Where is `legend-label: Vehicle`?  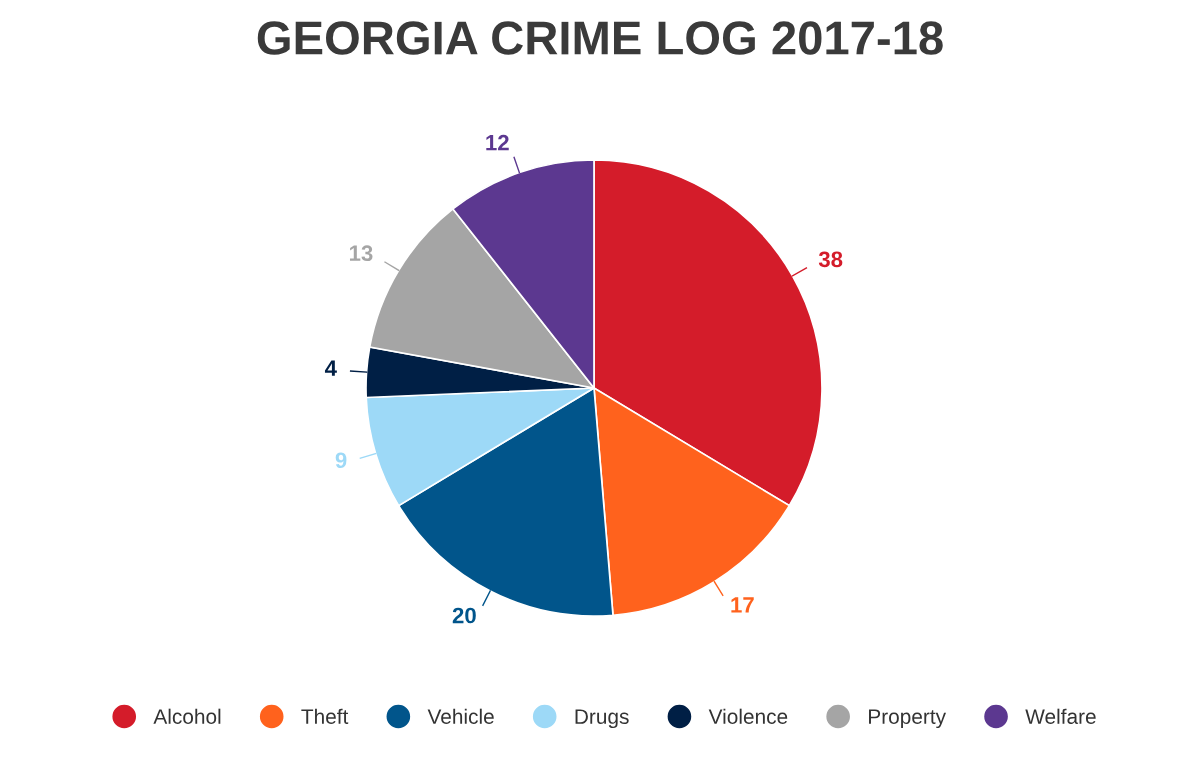
legend-label: Vehicle is located at coordinates (460, 716).